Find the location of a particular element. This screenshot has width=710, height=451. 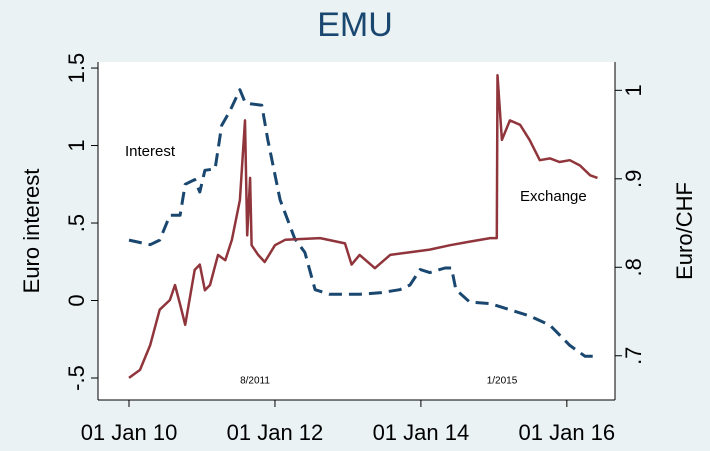

annotation: 8/2011 is located at coordinates (255, 381).